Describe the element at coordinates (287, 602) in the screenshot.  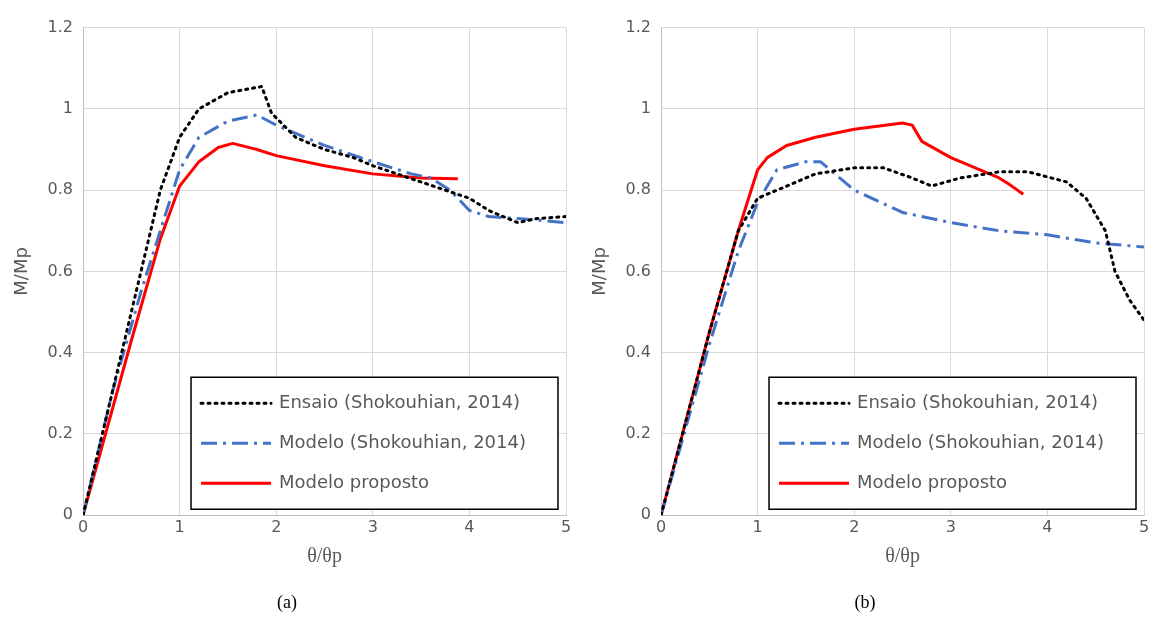
I see `text: (a)` at that location.